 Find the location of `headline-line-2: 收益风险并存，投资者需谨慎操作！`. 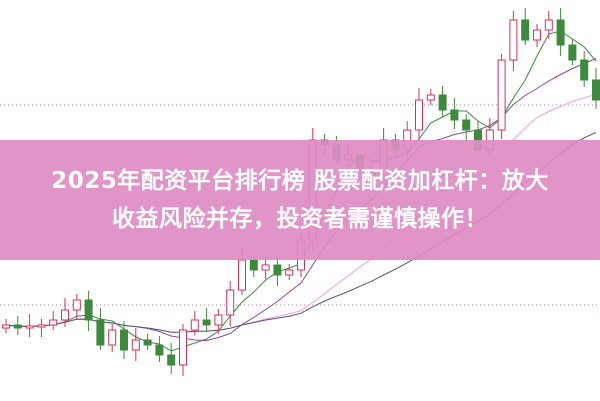

headline-line-2: 收益风险并存，投资者需谨慎操作！ is located at coordinates (300, 219).